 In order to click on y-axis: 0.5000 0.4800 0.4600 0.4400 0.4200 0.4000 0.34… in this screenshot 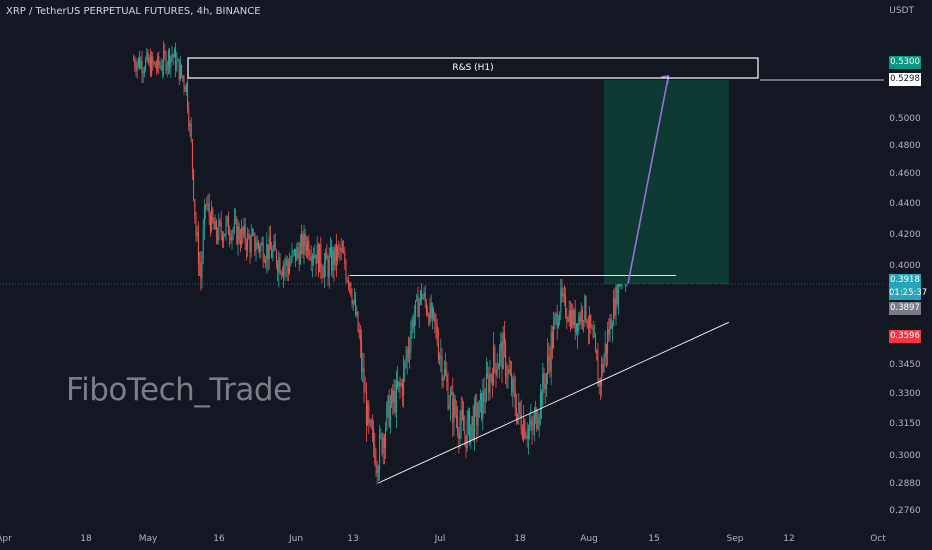, I will do `click(905, 315)`.